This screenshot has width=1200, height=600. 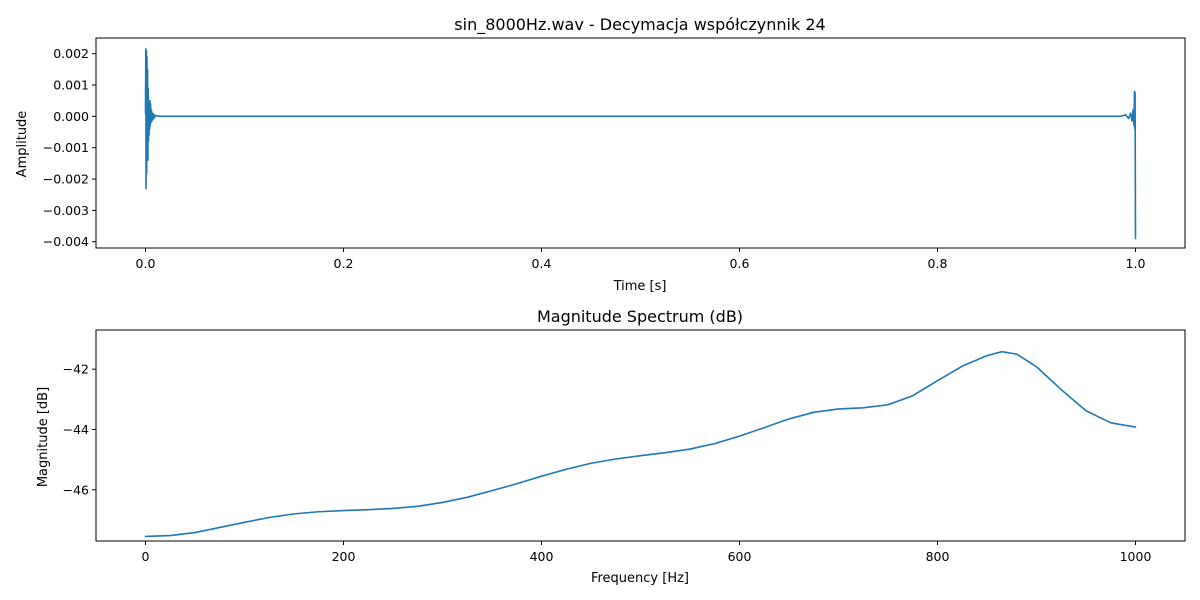 I want to click on spectrum-plot-x-tick-label: 200, so click(x=344, y=556).